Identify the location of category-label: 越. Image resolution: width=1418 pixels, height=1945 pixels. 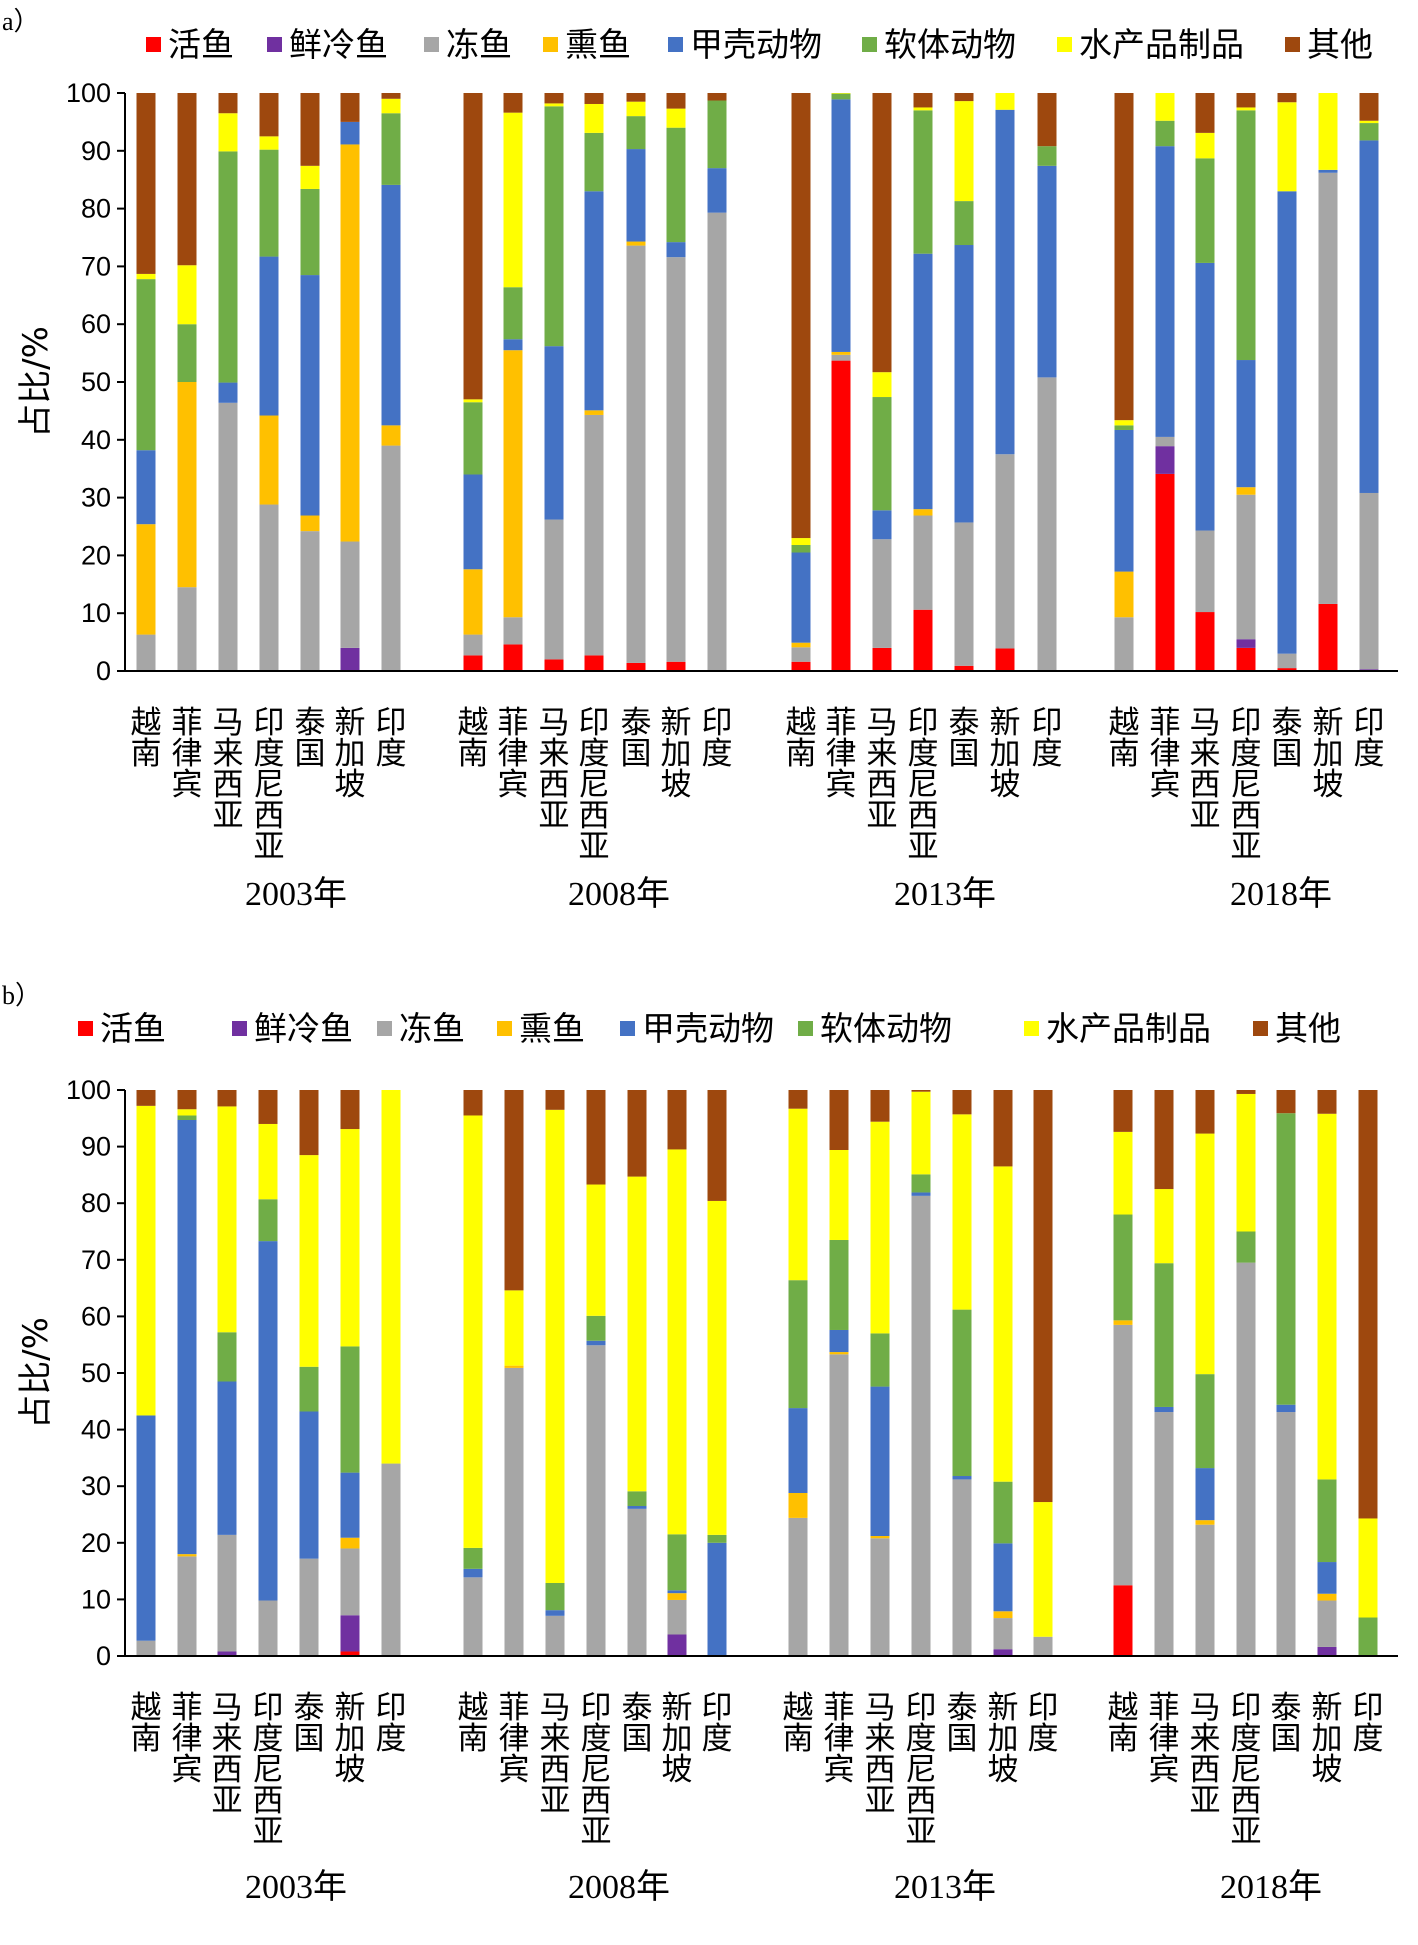
(473, 1708).